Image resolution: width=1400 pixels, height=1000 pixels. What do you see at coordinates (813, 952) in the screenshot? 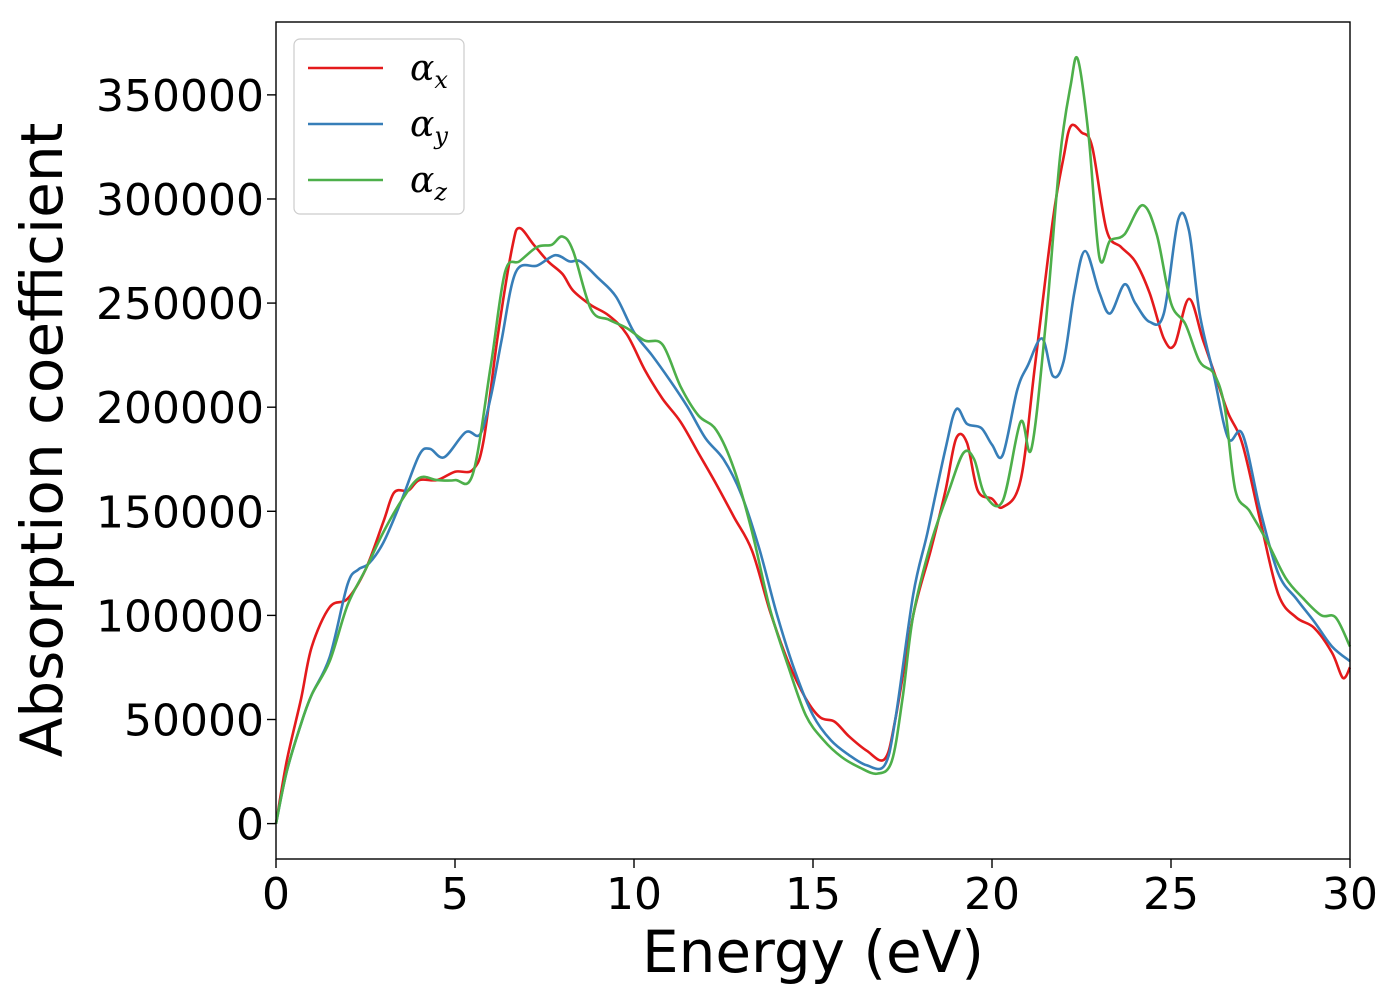
I see `x-axis-label: Energy (eV)` at bounding box center [813, 952].